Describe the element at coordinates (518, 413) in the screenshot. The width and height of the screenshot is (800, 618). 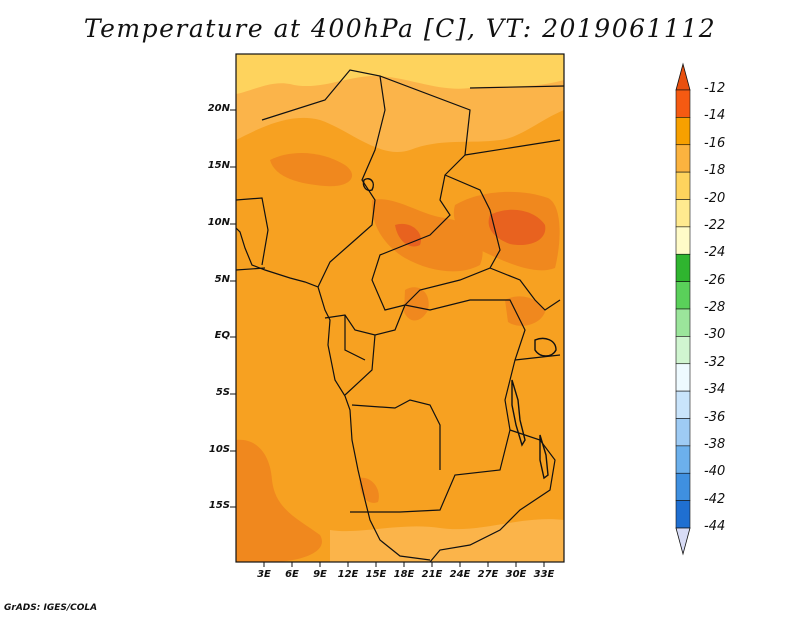
I see `lake-tanganyika` at that location.